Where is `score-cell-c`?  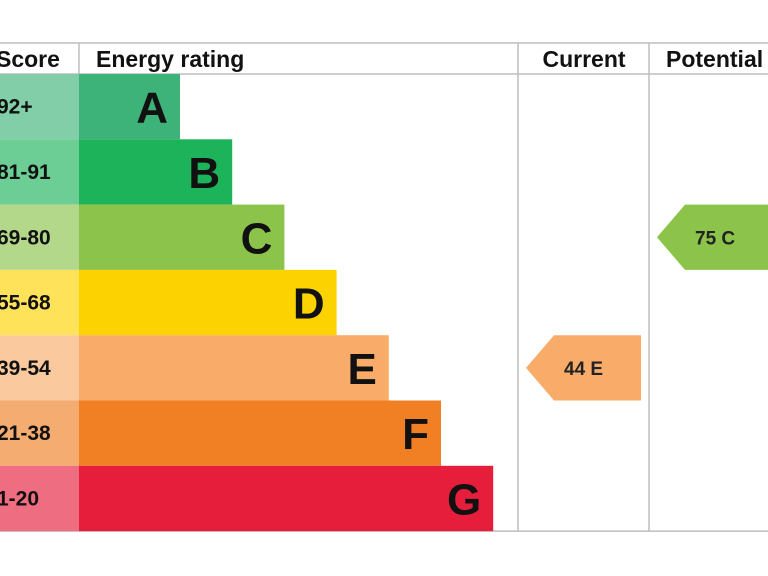 score-cell-c is located at coordinates (39, 237).